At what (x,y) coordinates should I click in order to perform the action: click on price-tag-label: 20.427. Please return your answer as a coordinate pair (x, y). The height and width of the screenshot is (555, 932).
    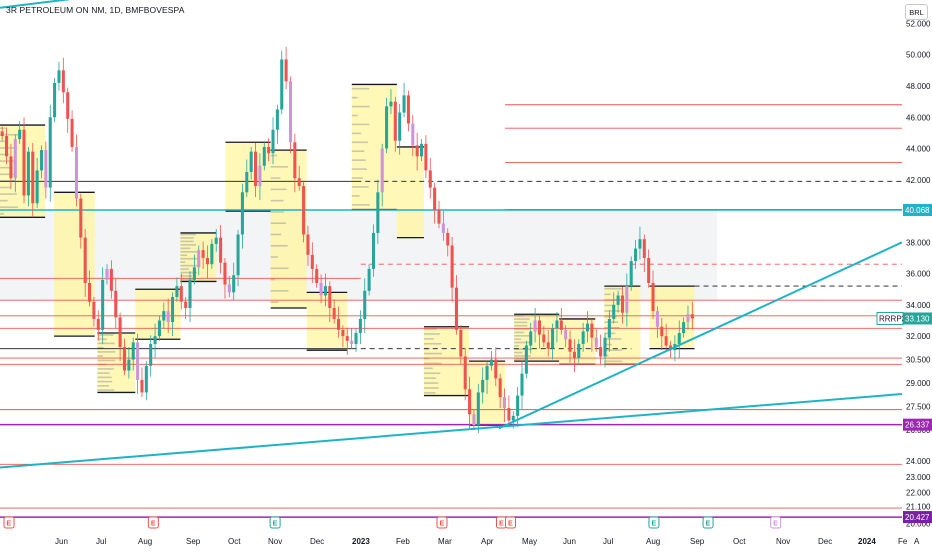
    Looking at the image, I should click on (917, 517).